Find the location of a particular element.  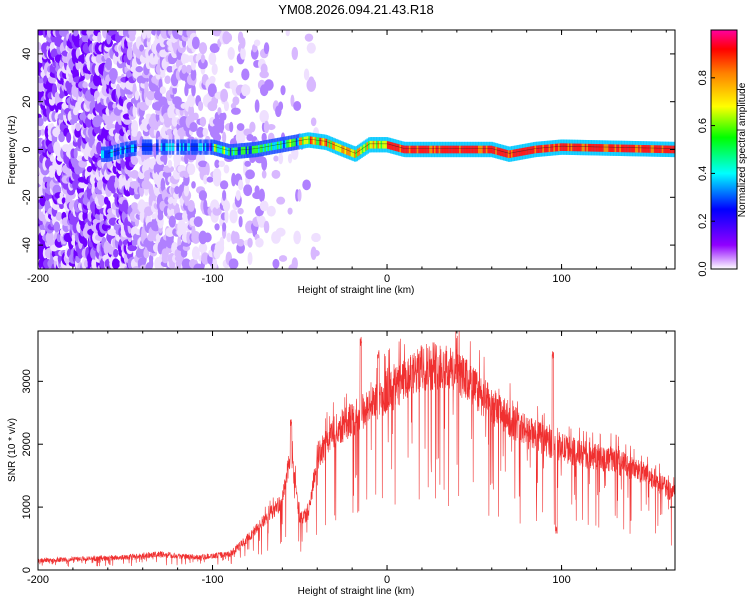

x-tick-label: 100 is located at coordinates (561, 279).